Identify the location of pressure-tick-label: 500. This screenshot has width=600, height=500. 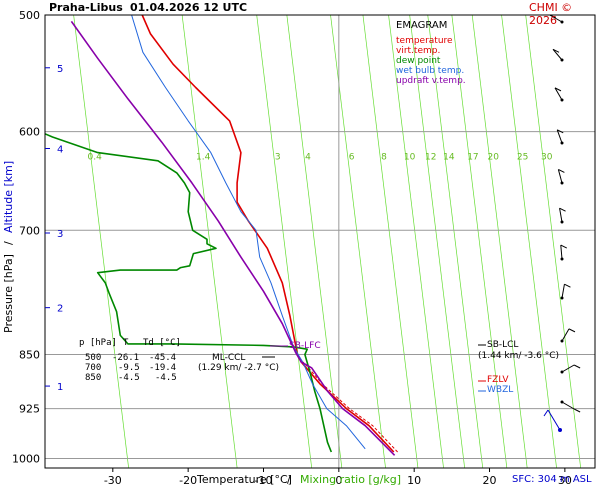
(29, 15).